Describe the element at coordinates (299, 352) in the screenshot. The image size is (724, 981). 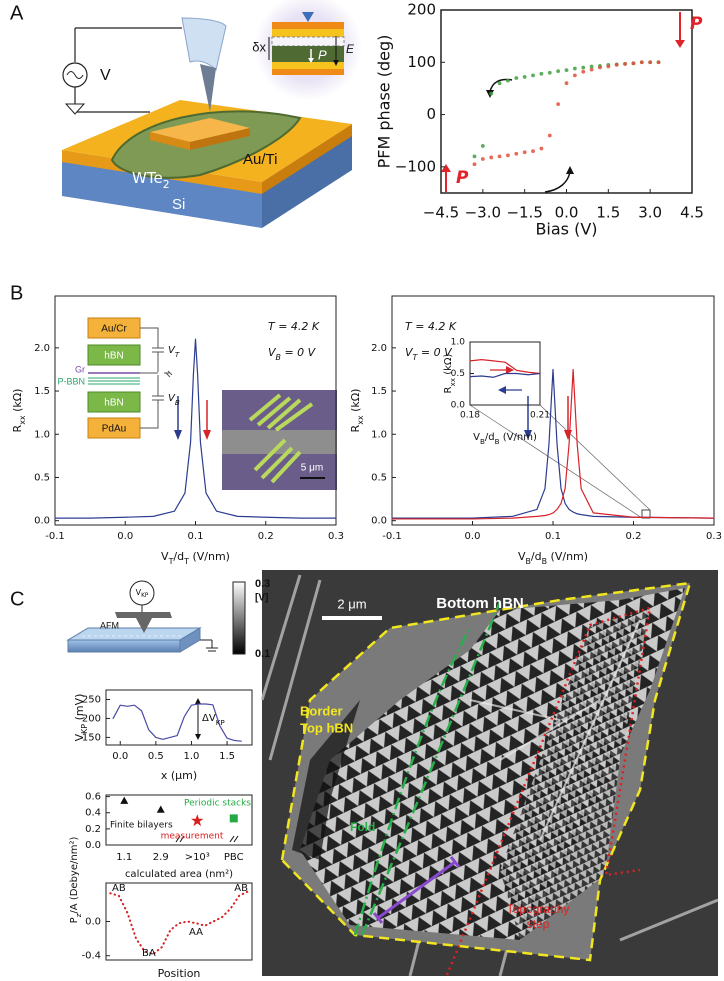
I see `annotation-part: = 0 V` at that location.